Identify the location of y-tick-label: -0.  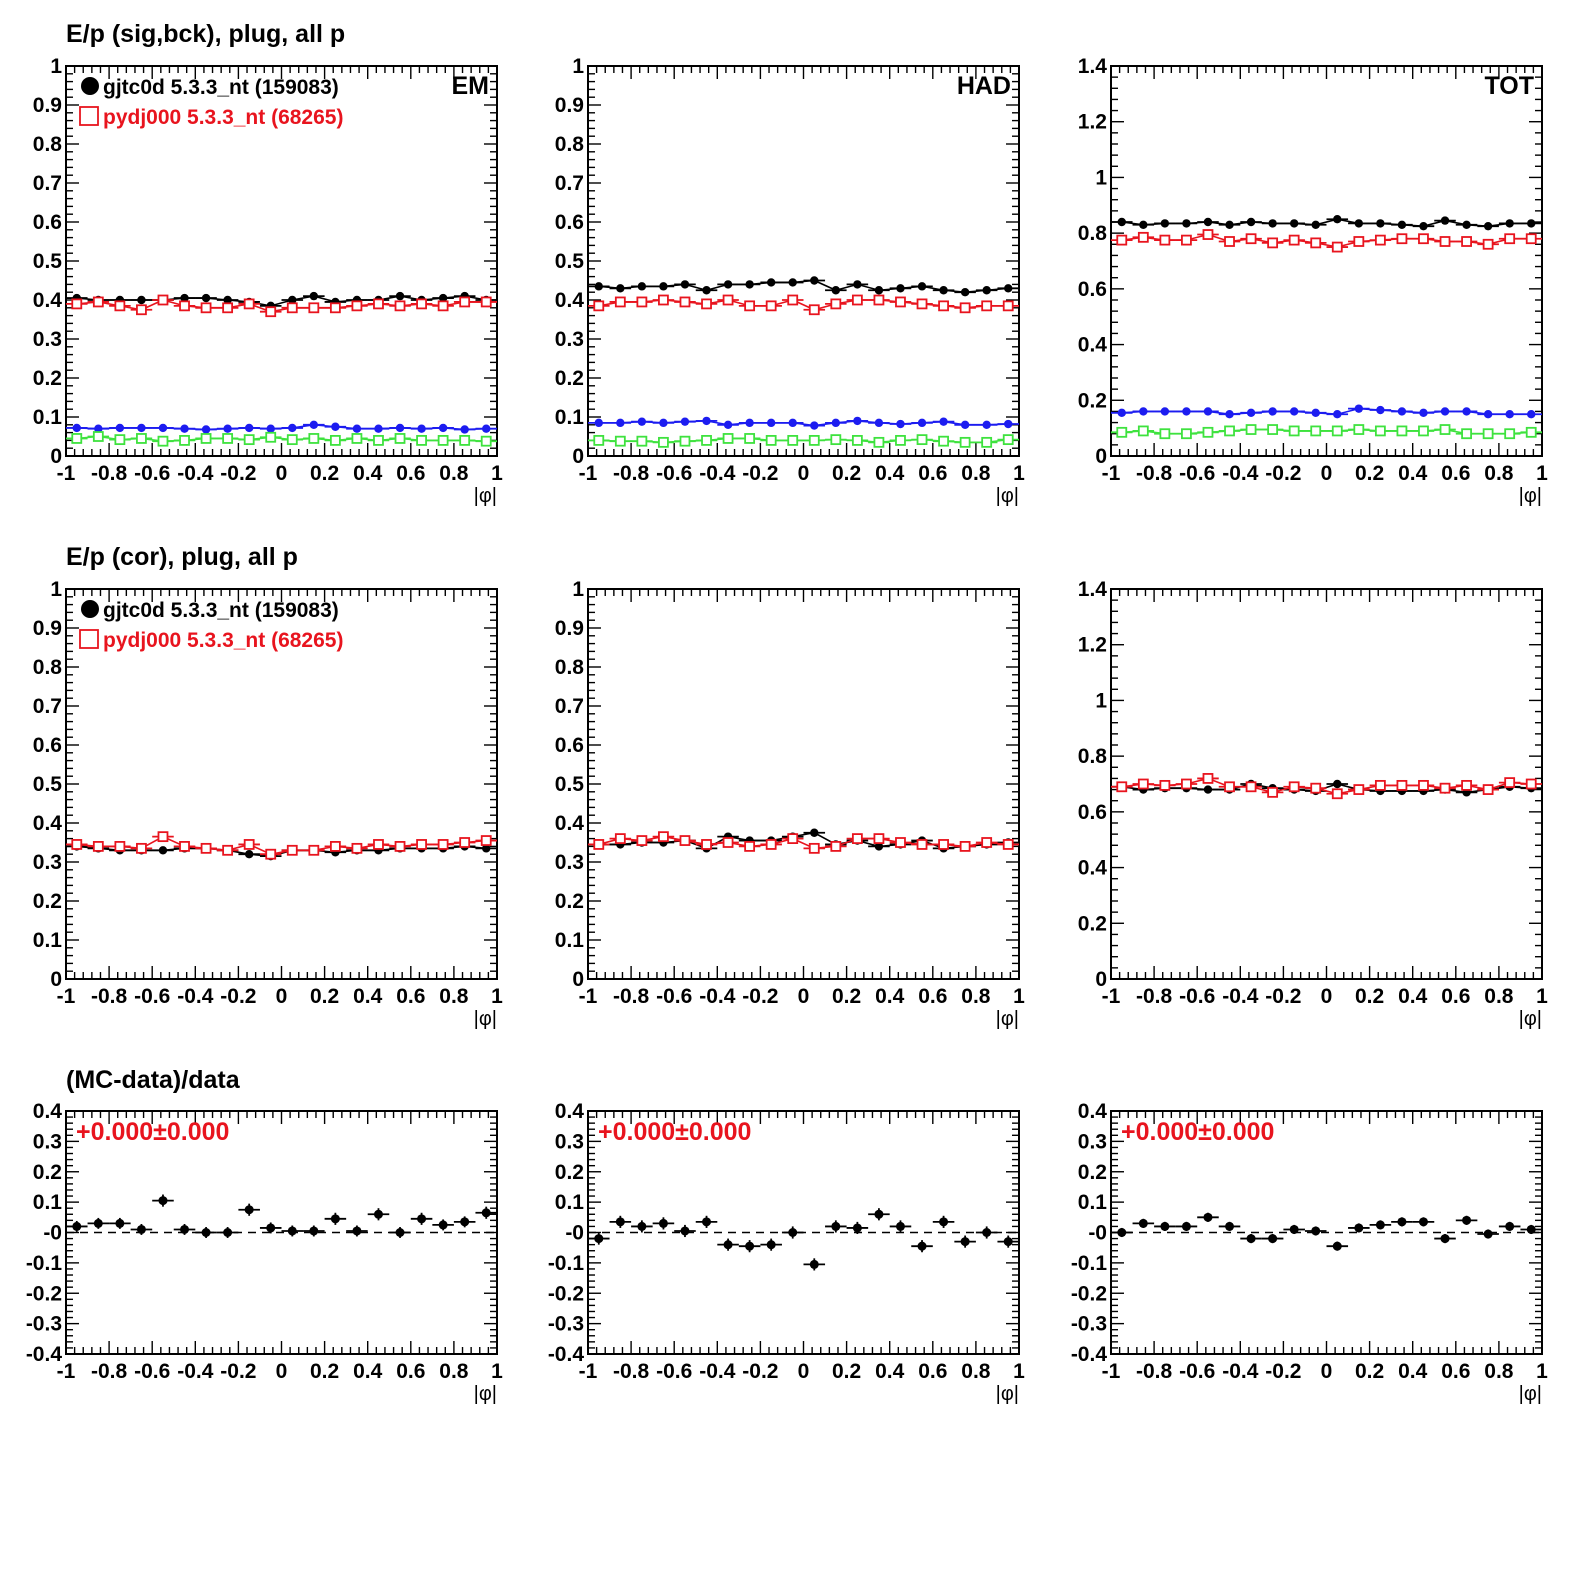
(52, 1233).